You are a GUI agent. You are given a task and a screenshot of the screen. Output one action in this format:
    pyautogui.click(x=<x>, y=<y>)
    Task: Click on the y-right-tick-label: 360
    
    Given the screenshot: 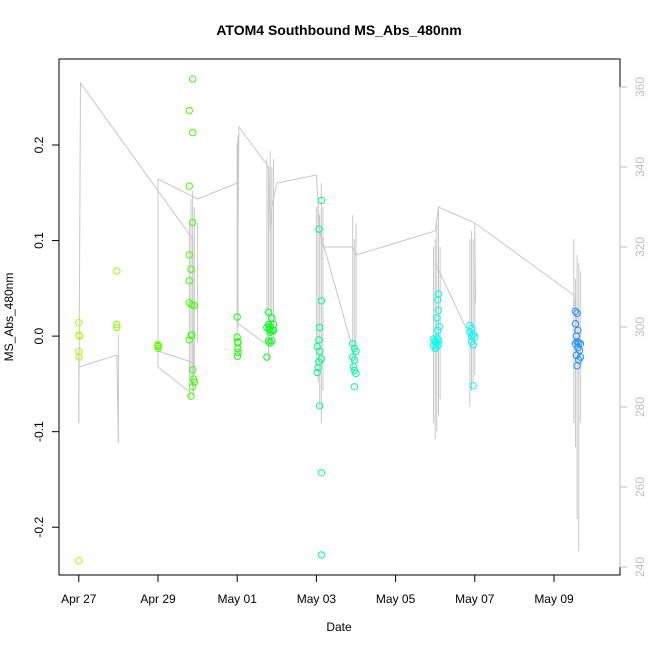 What is the action you would take?
    pyautogui.click(x=640, y=87)
    